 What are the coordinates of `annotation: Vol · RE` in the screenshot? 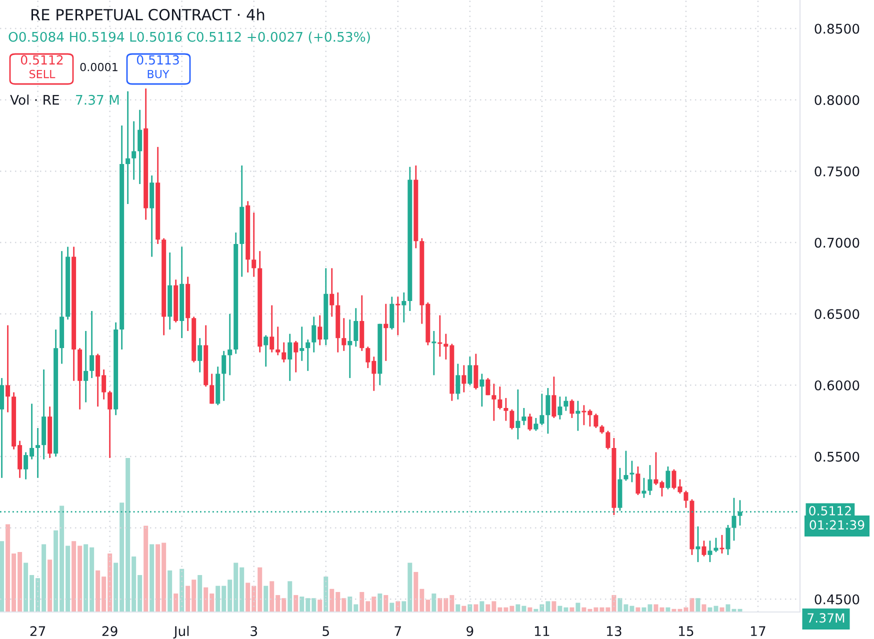 It's located at (34, 99).